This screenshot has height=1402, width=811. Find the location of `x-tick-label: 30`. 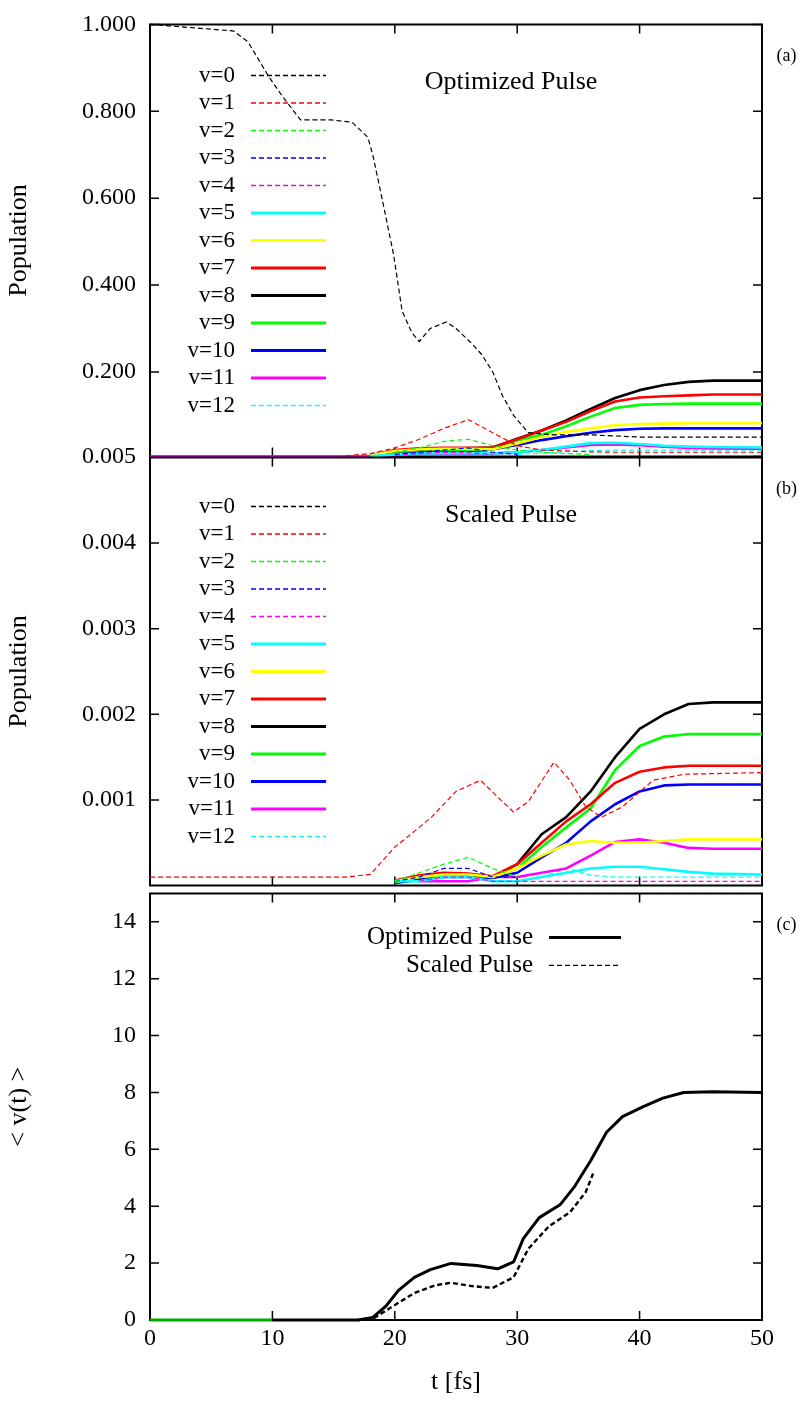

x-tick-label: 30 is located at coordinates (517, 1336).